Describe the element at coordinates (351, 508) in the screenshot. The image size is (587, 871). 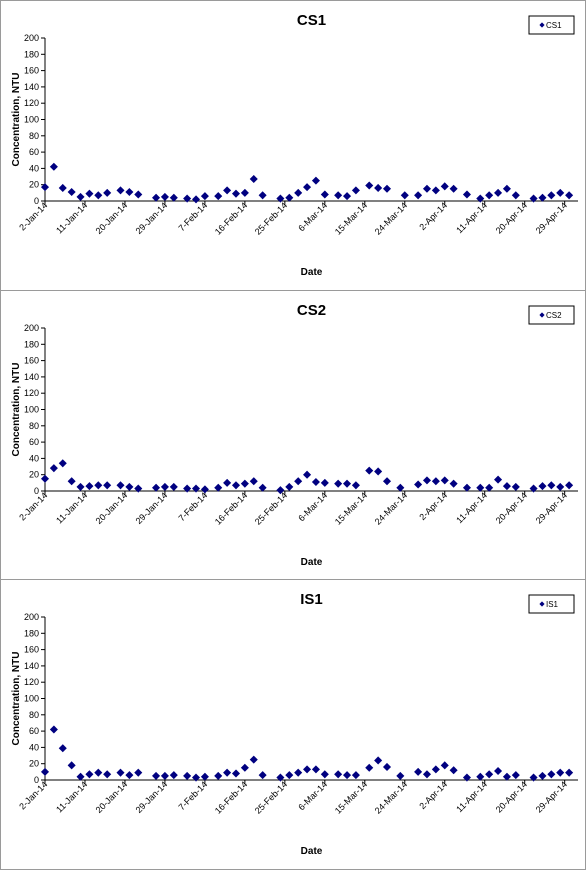
I see `x-tick-label: 15-Mar-14` at that location.